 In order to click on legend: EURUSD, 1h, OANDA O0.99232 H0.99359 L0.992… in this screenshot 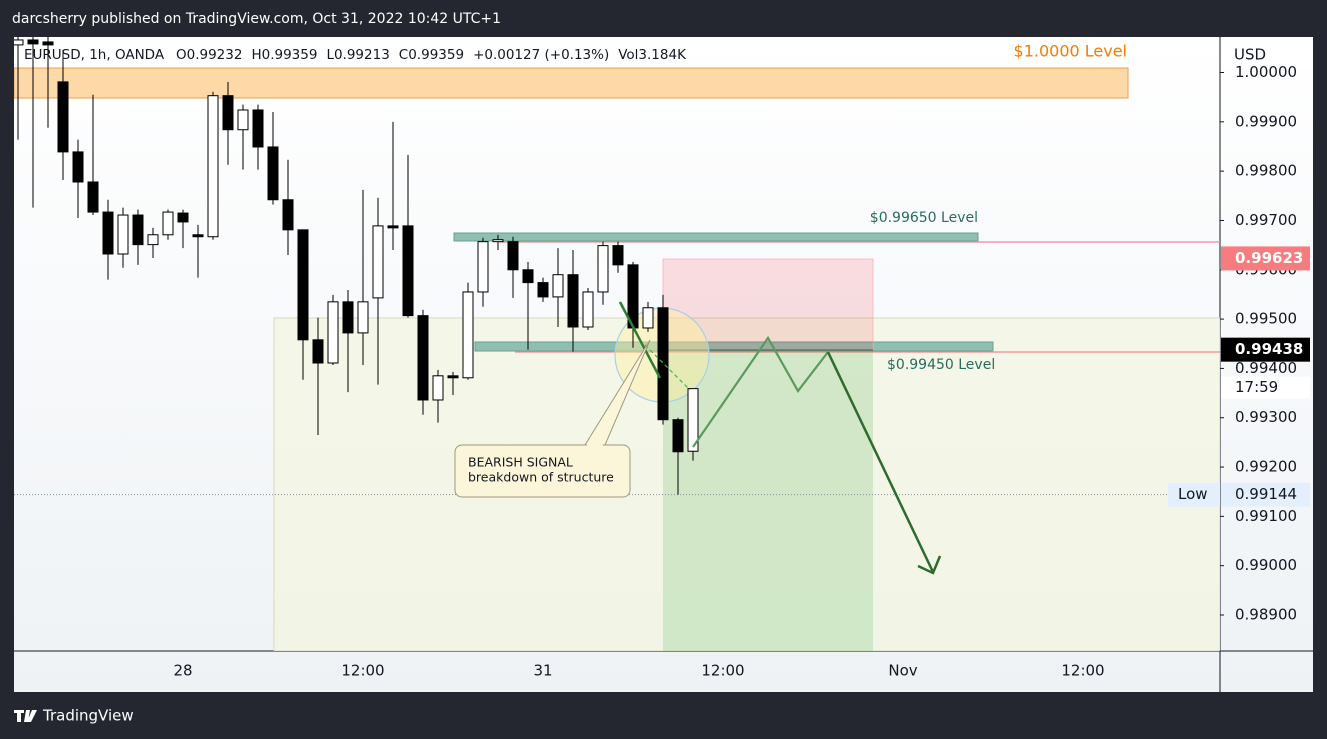, I will do `click(355, 55)`.